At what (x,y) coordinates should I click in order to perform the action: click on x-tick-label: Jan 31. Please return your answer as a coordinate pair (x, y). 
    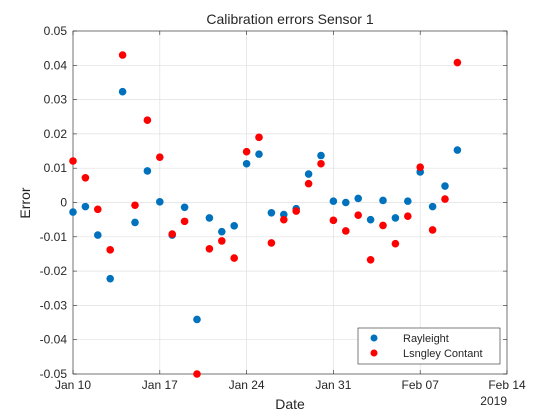
    Looking at the image, I should click on (333, 385).